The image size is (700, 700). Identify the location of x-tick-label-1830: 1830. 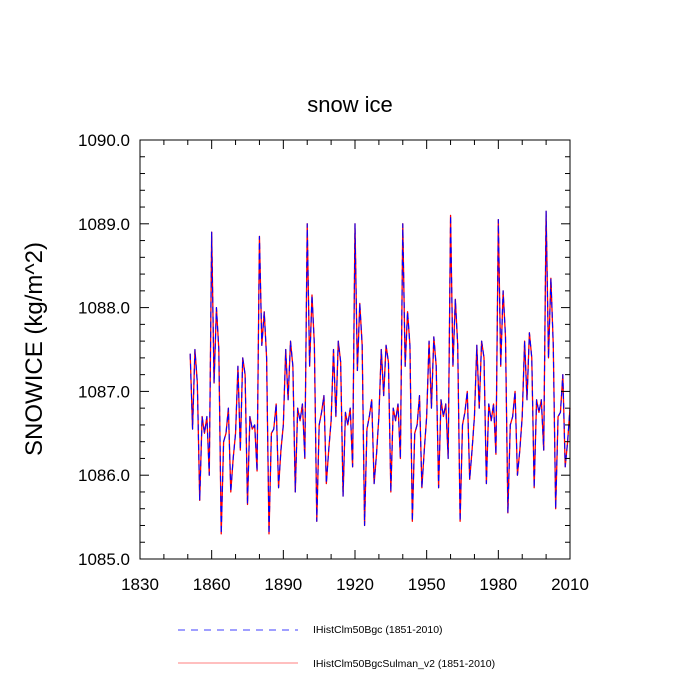
(140, 584).